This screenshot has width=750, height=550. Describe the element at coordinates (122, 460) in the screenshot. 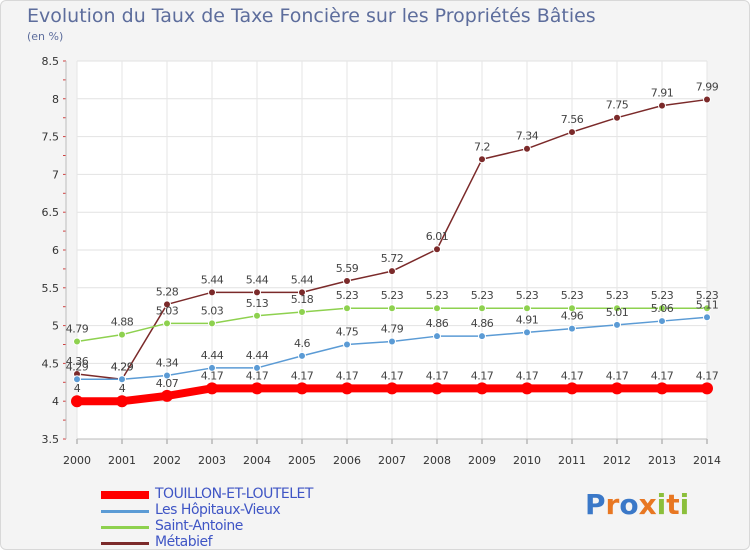

I see `x-tick-label: 2001` at that location.